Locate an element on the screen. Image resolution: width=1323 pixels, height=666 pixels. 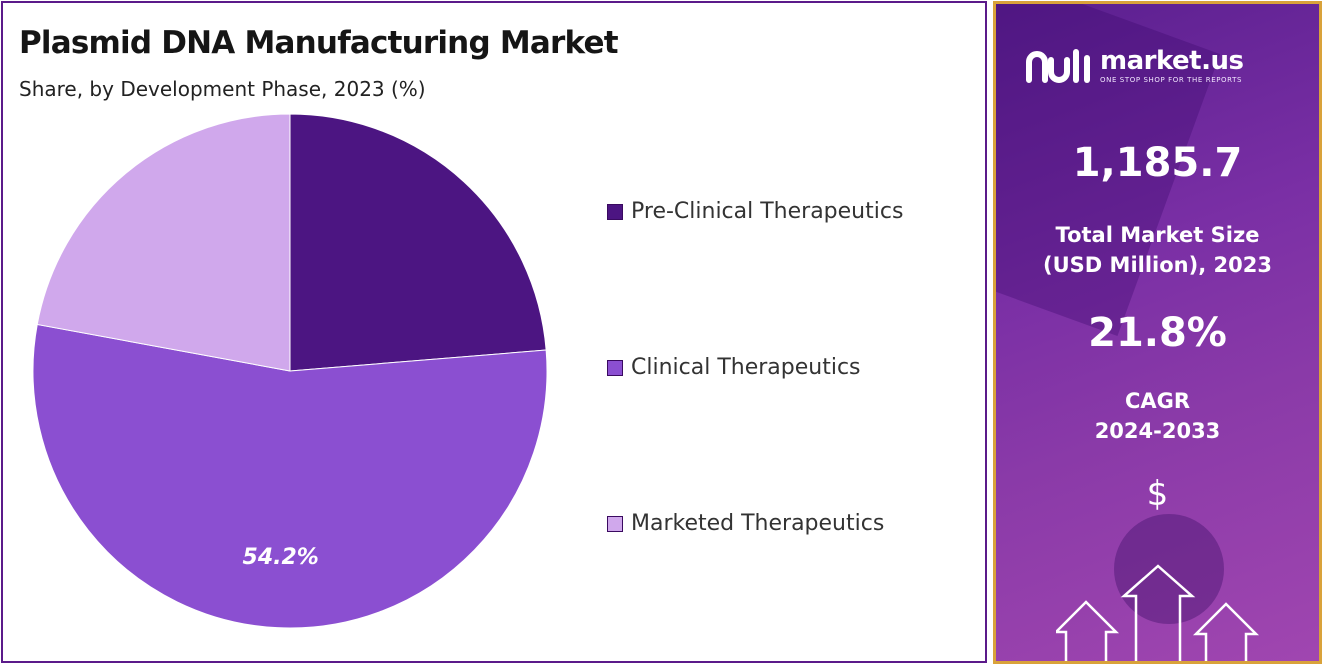
legend-item: Marketed Therapeutics is located at coordinates (745, 523).